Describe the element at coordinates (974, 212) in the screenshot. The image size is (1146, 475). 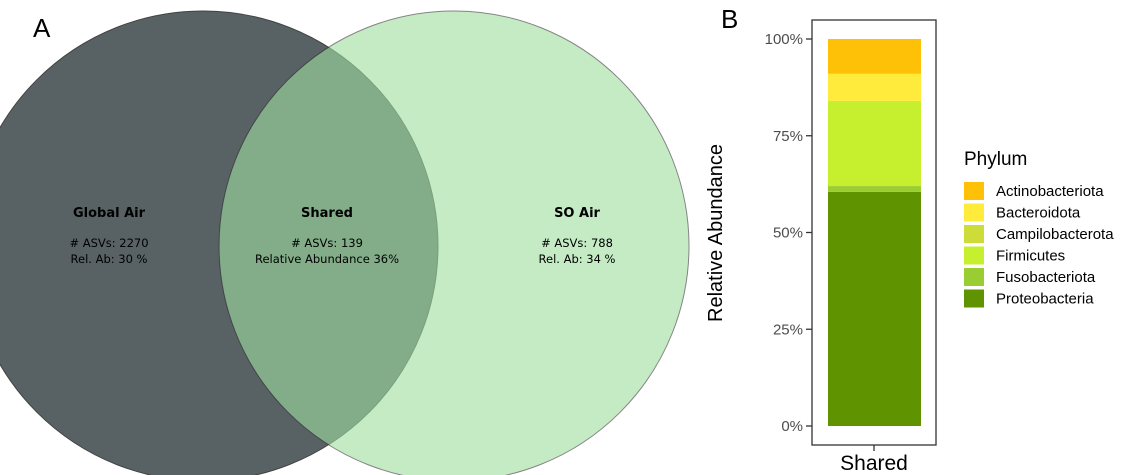
I see `legend-swatch-bacteroidota` at that location.